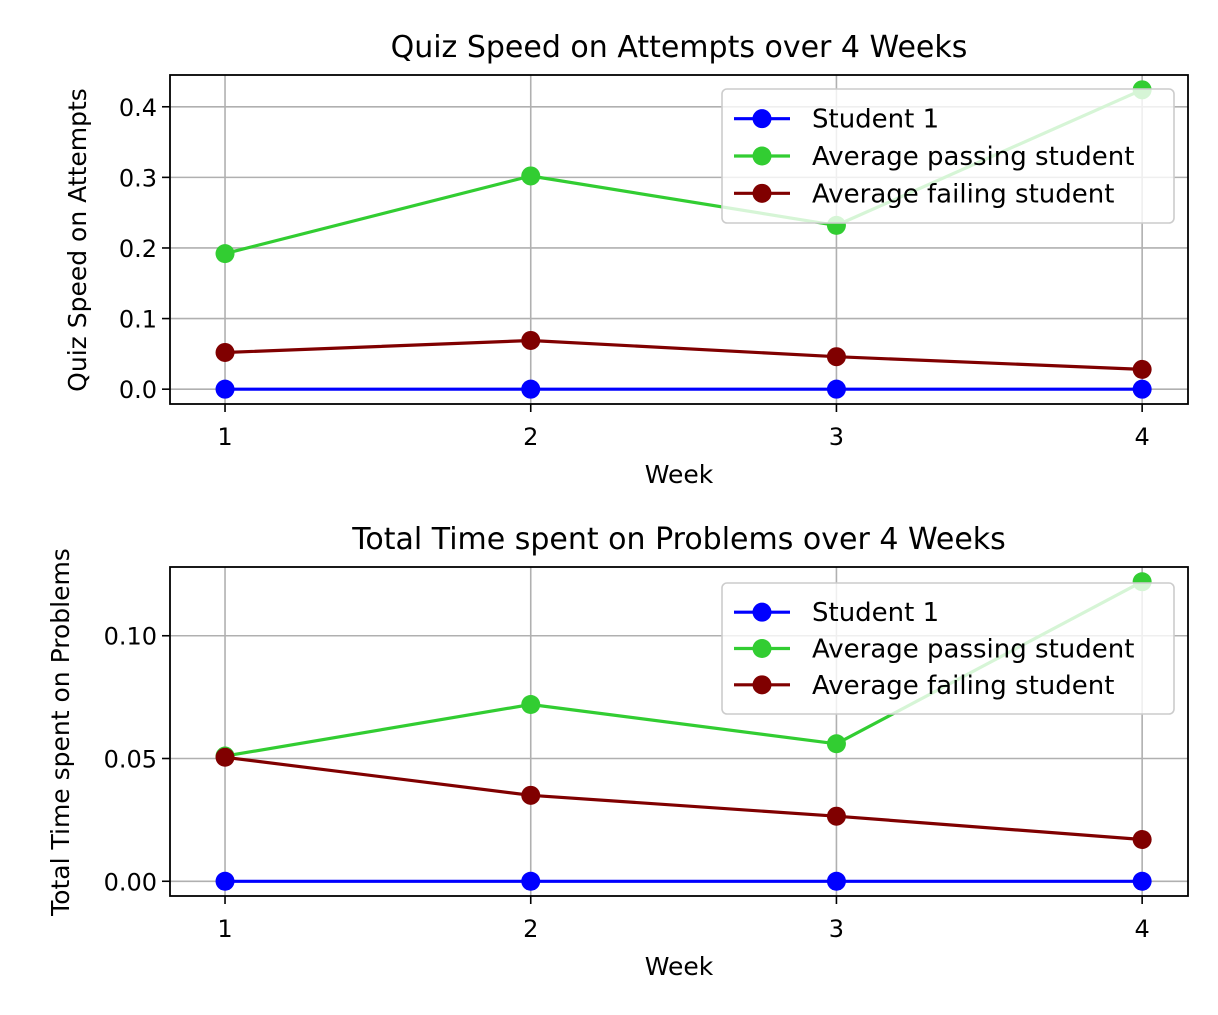 This screenshot has height=1015, width=1218. Describe the element at coordinates (130, 882) in the screenshot. I see `y-tick-label: 0.00` at that location.